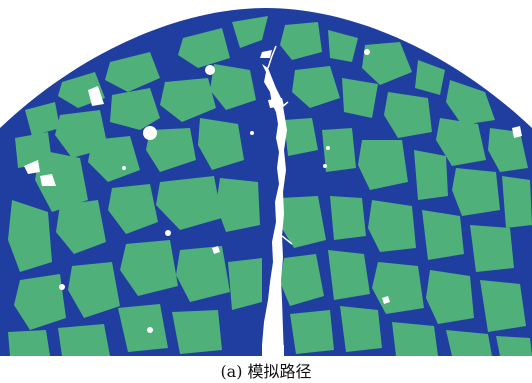 This screenshot has height=383, width=532. Describe the element at coordinates (280, 145) in the screenshot. I see `crack-branch` at that location.